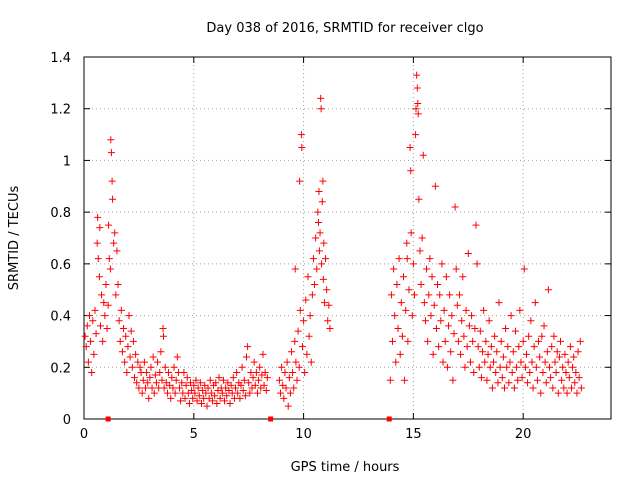 This screenshot has width=640, height=480. Describe the element at coordinates (413, 434) in the screenshot. I see `x-tick-label: 15` at that location.